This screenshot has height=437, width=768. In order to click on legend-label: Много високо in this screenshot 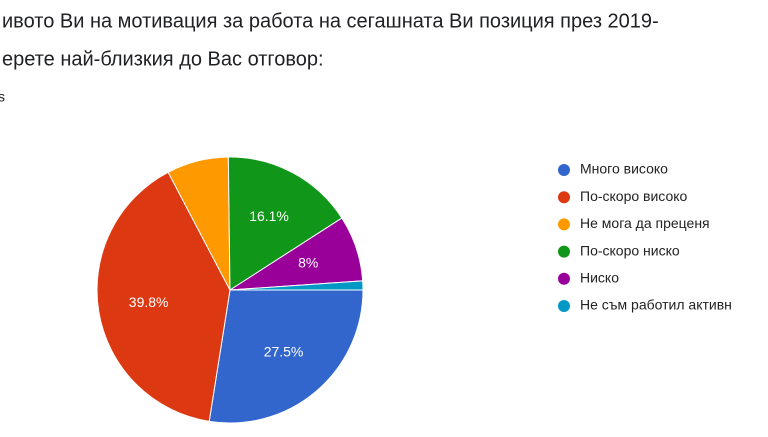, I will do `click(624, 169)`.